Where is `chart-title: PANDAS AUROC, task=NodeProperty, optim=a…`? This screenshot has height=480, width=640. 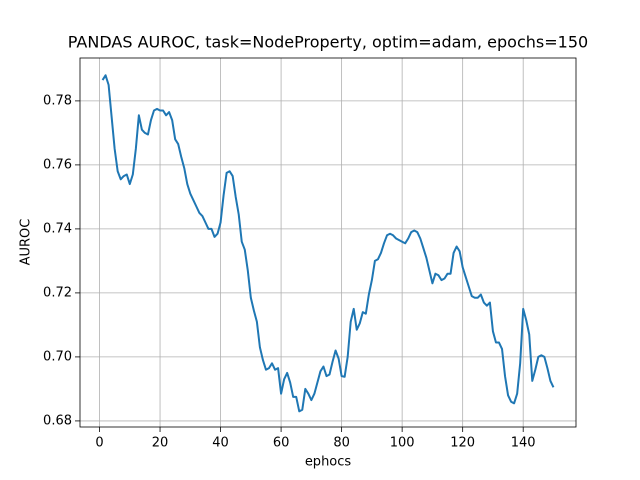 chart-title: PANDAS AUROC, task=NodeProperty, optim=a… is located at coordinates (328, 42).